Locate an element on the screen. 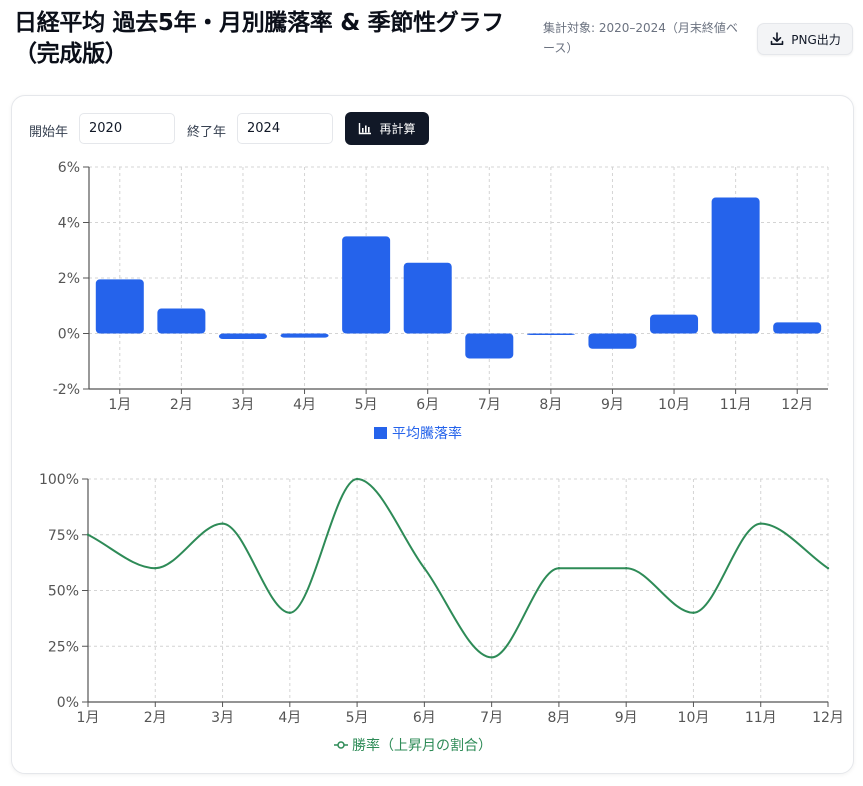 The width and height of the screenshot is (863, 786). png-export-label: PNG出力 is located at coordinates (816, 39).